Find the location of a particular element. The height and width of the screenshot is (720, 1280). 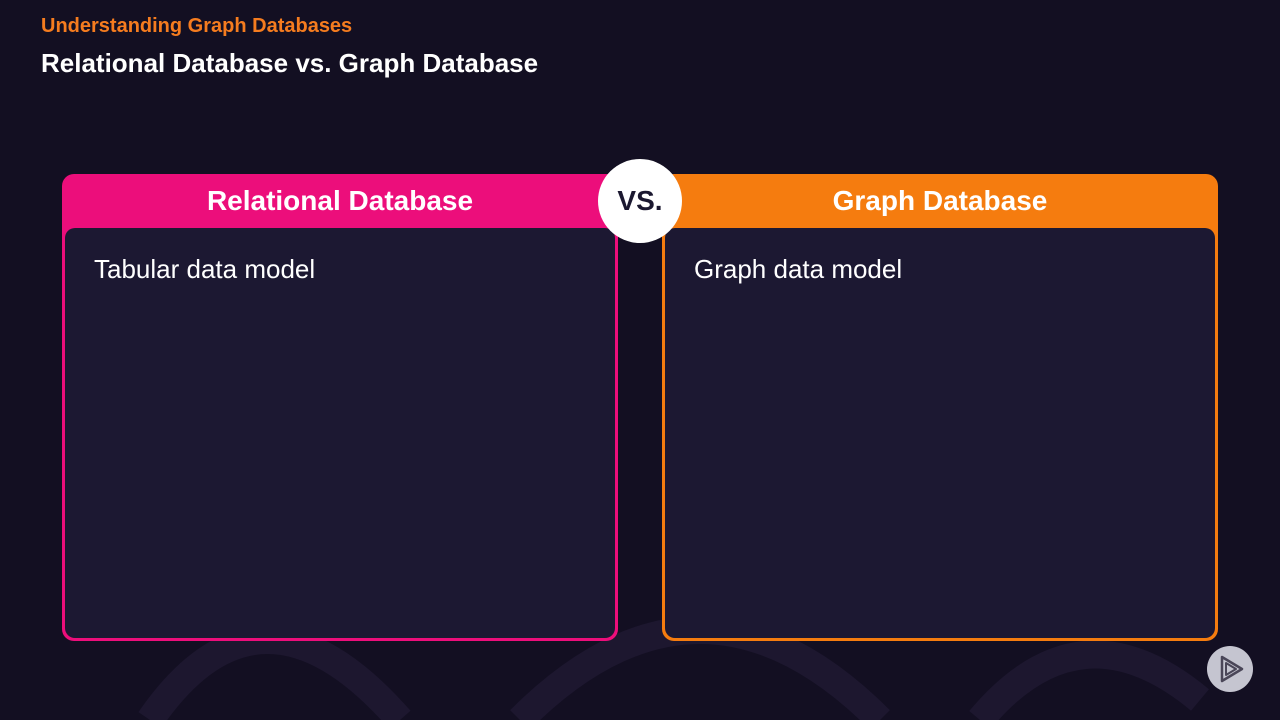

relational-database-heading: Relational Database is located at coordinates (340, 200).